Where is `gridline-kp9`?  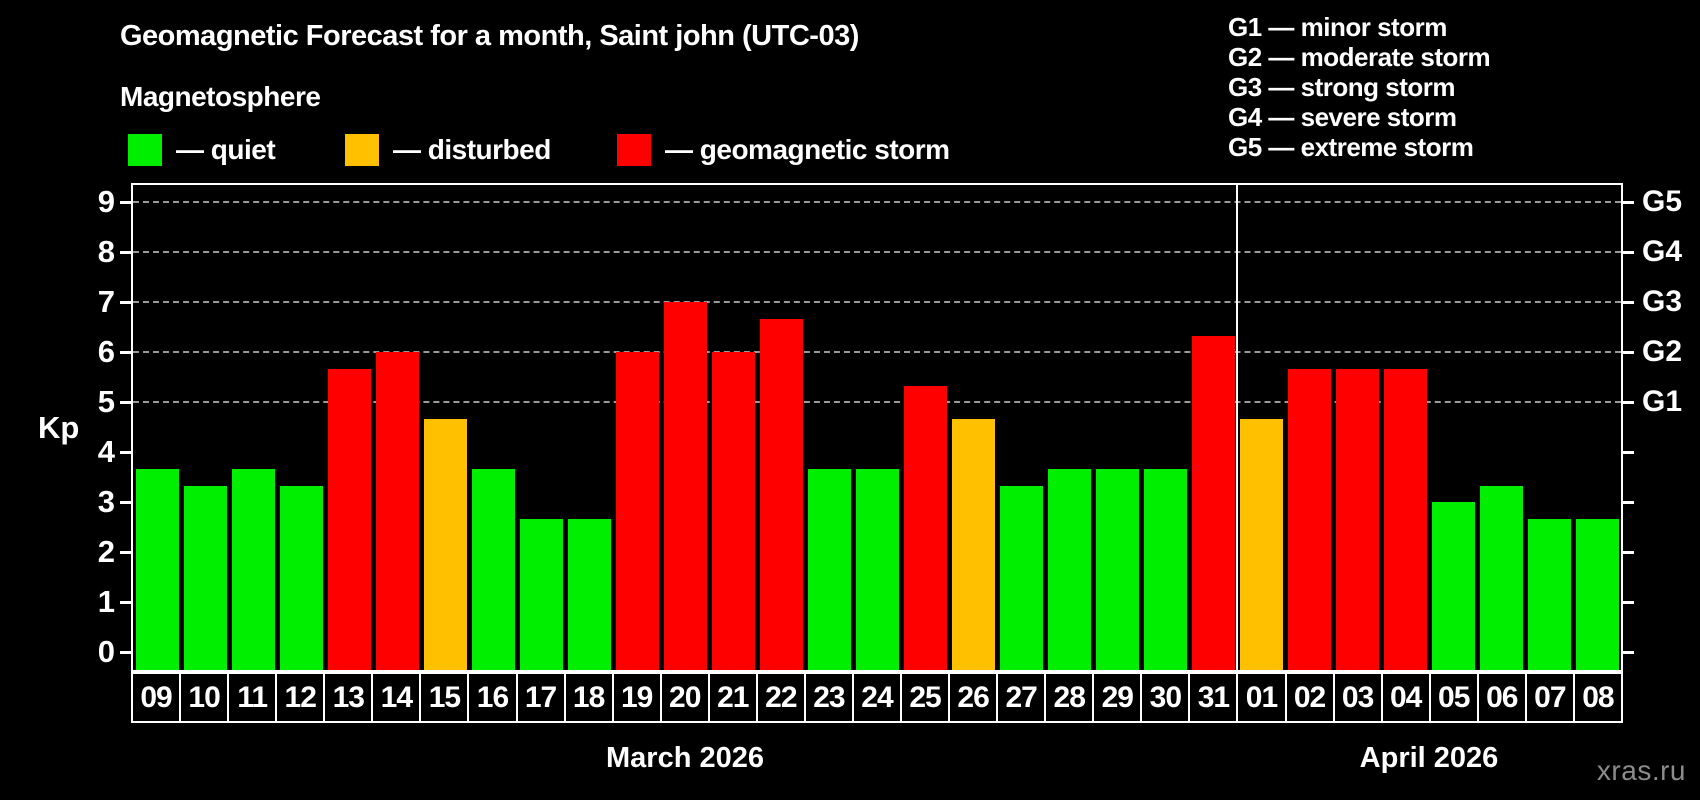
gridline-kp9 is located at coordinates (877, 202).